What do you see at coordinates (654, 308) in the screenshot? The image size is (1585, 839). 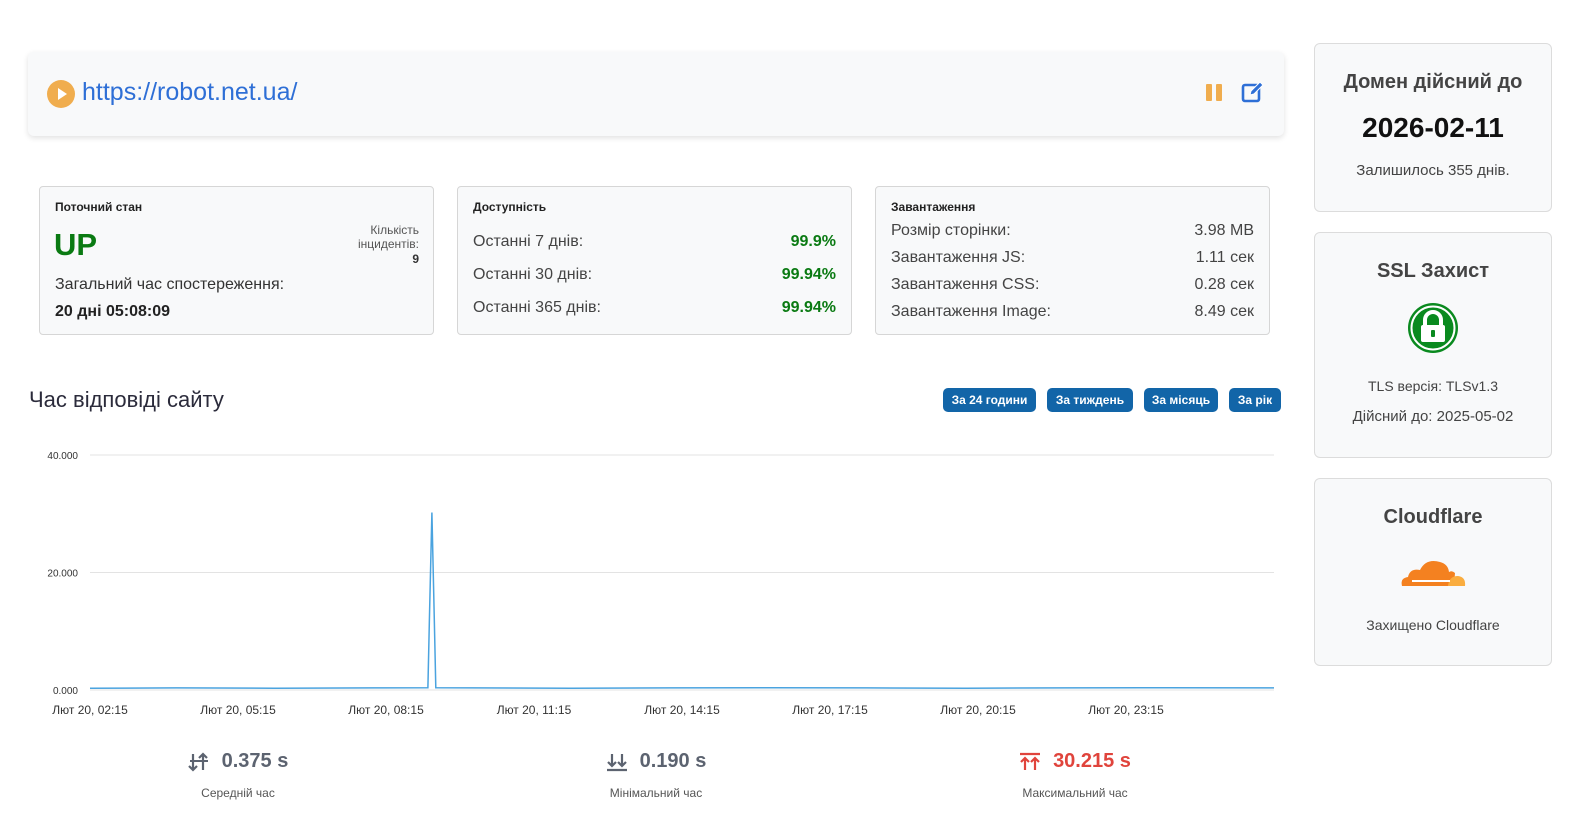 I see `availability-row: Останні 365 днів: 99.94%` at bounding box center [654, 308].